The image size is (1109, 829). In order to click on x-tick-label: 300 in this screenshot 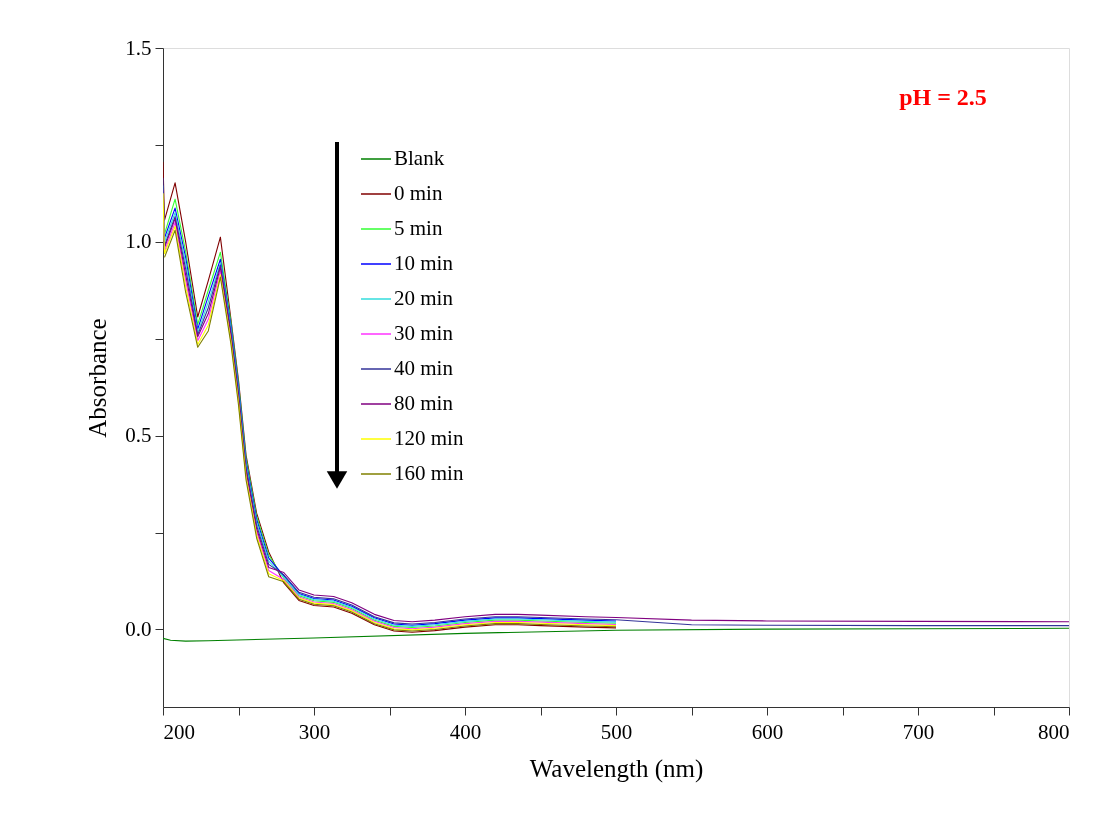, I will do `click(314, 731)`.